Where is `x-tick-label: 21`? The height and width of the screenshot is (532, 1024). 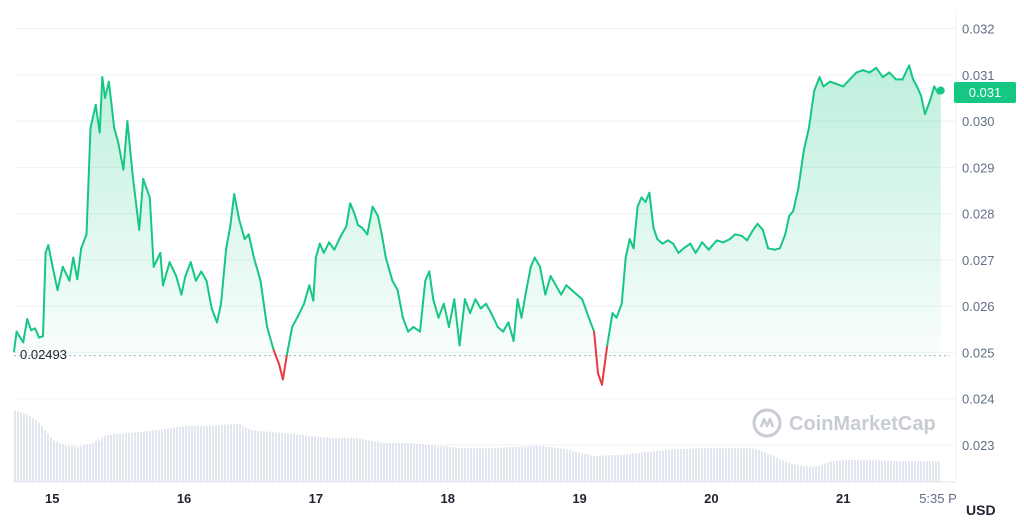 x-tick-label: 21 is located at coordinates (843, 498).